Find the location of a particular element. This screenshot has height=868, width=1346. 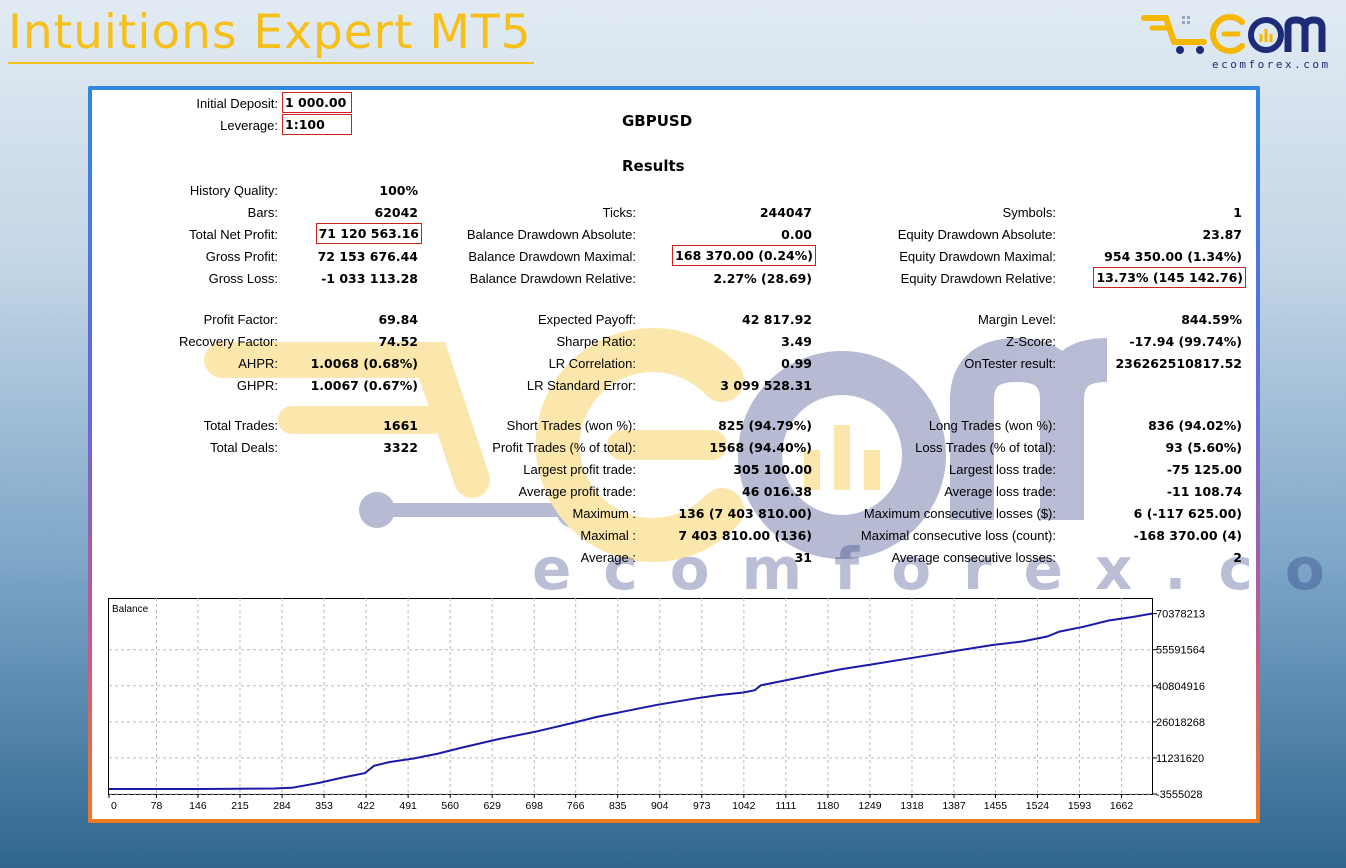

chart-xtick-label-16: 1111 is located at coordinates (785, 806).